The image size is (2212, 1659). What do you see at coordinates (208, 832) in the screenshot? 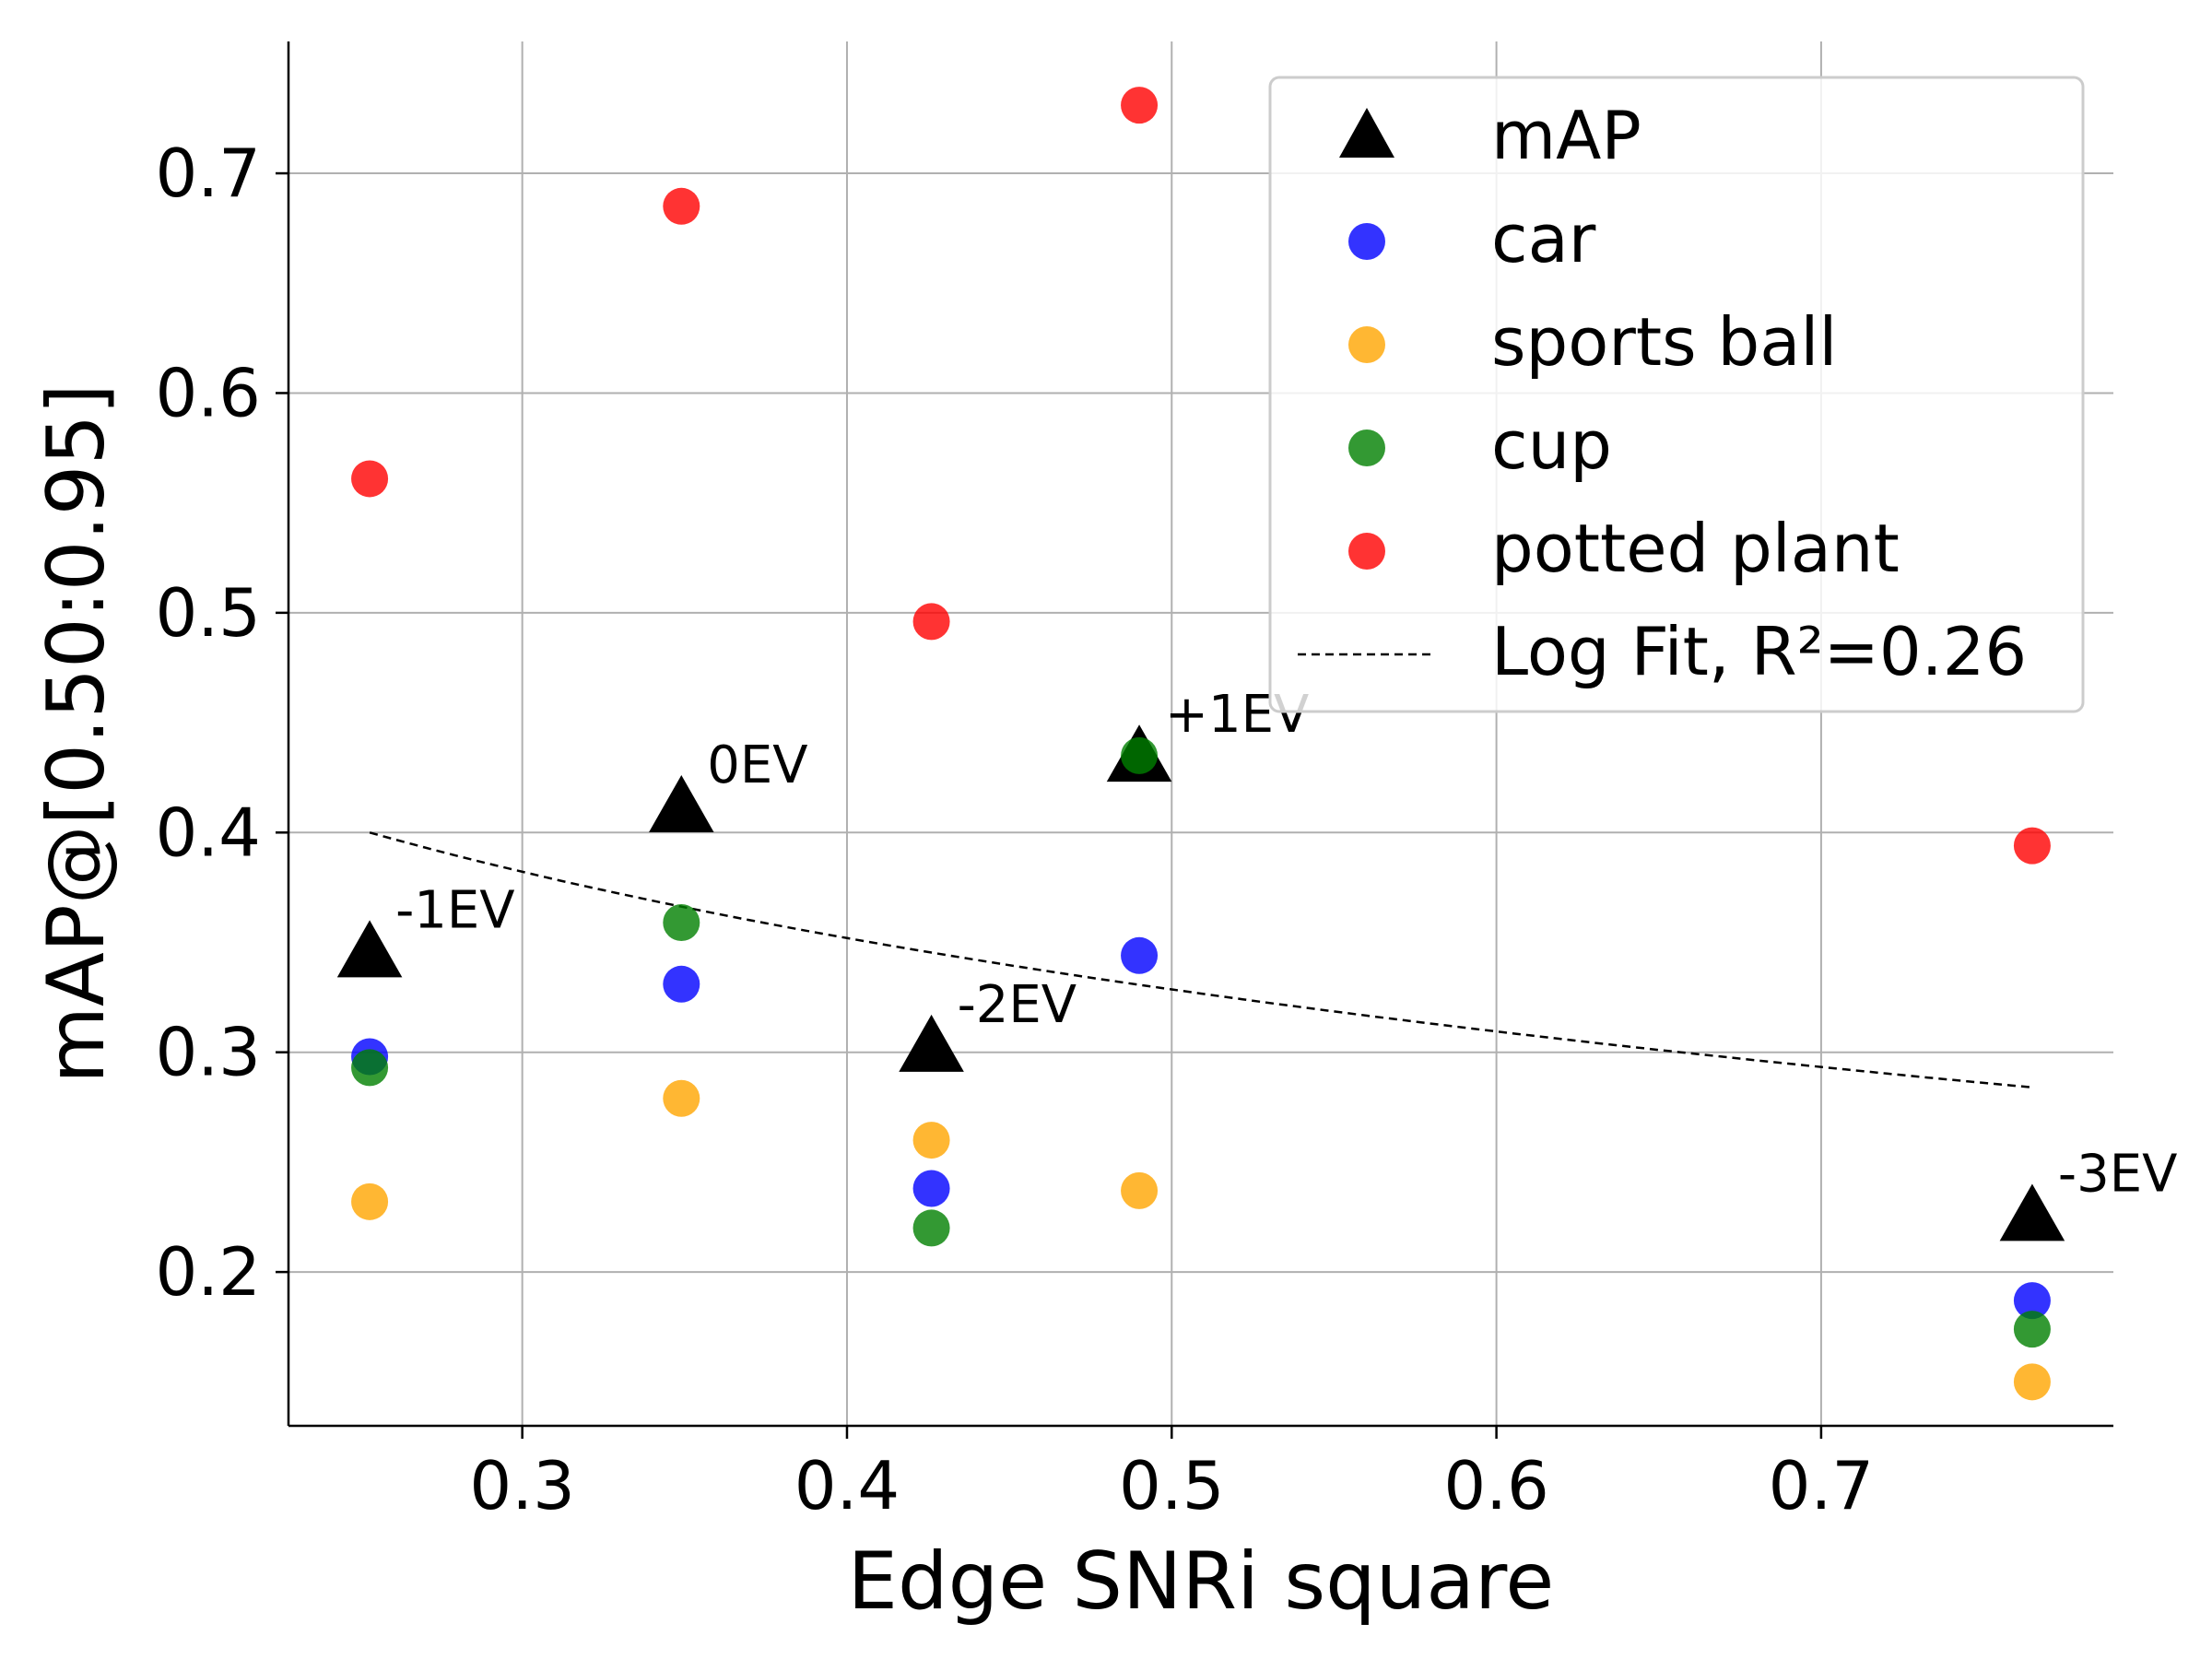
I see `y-tick-label: 0.4` at bounding box center [208, 832].